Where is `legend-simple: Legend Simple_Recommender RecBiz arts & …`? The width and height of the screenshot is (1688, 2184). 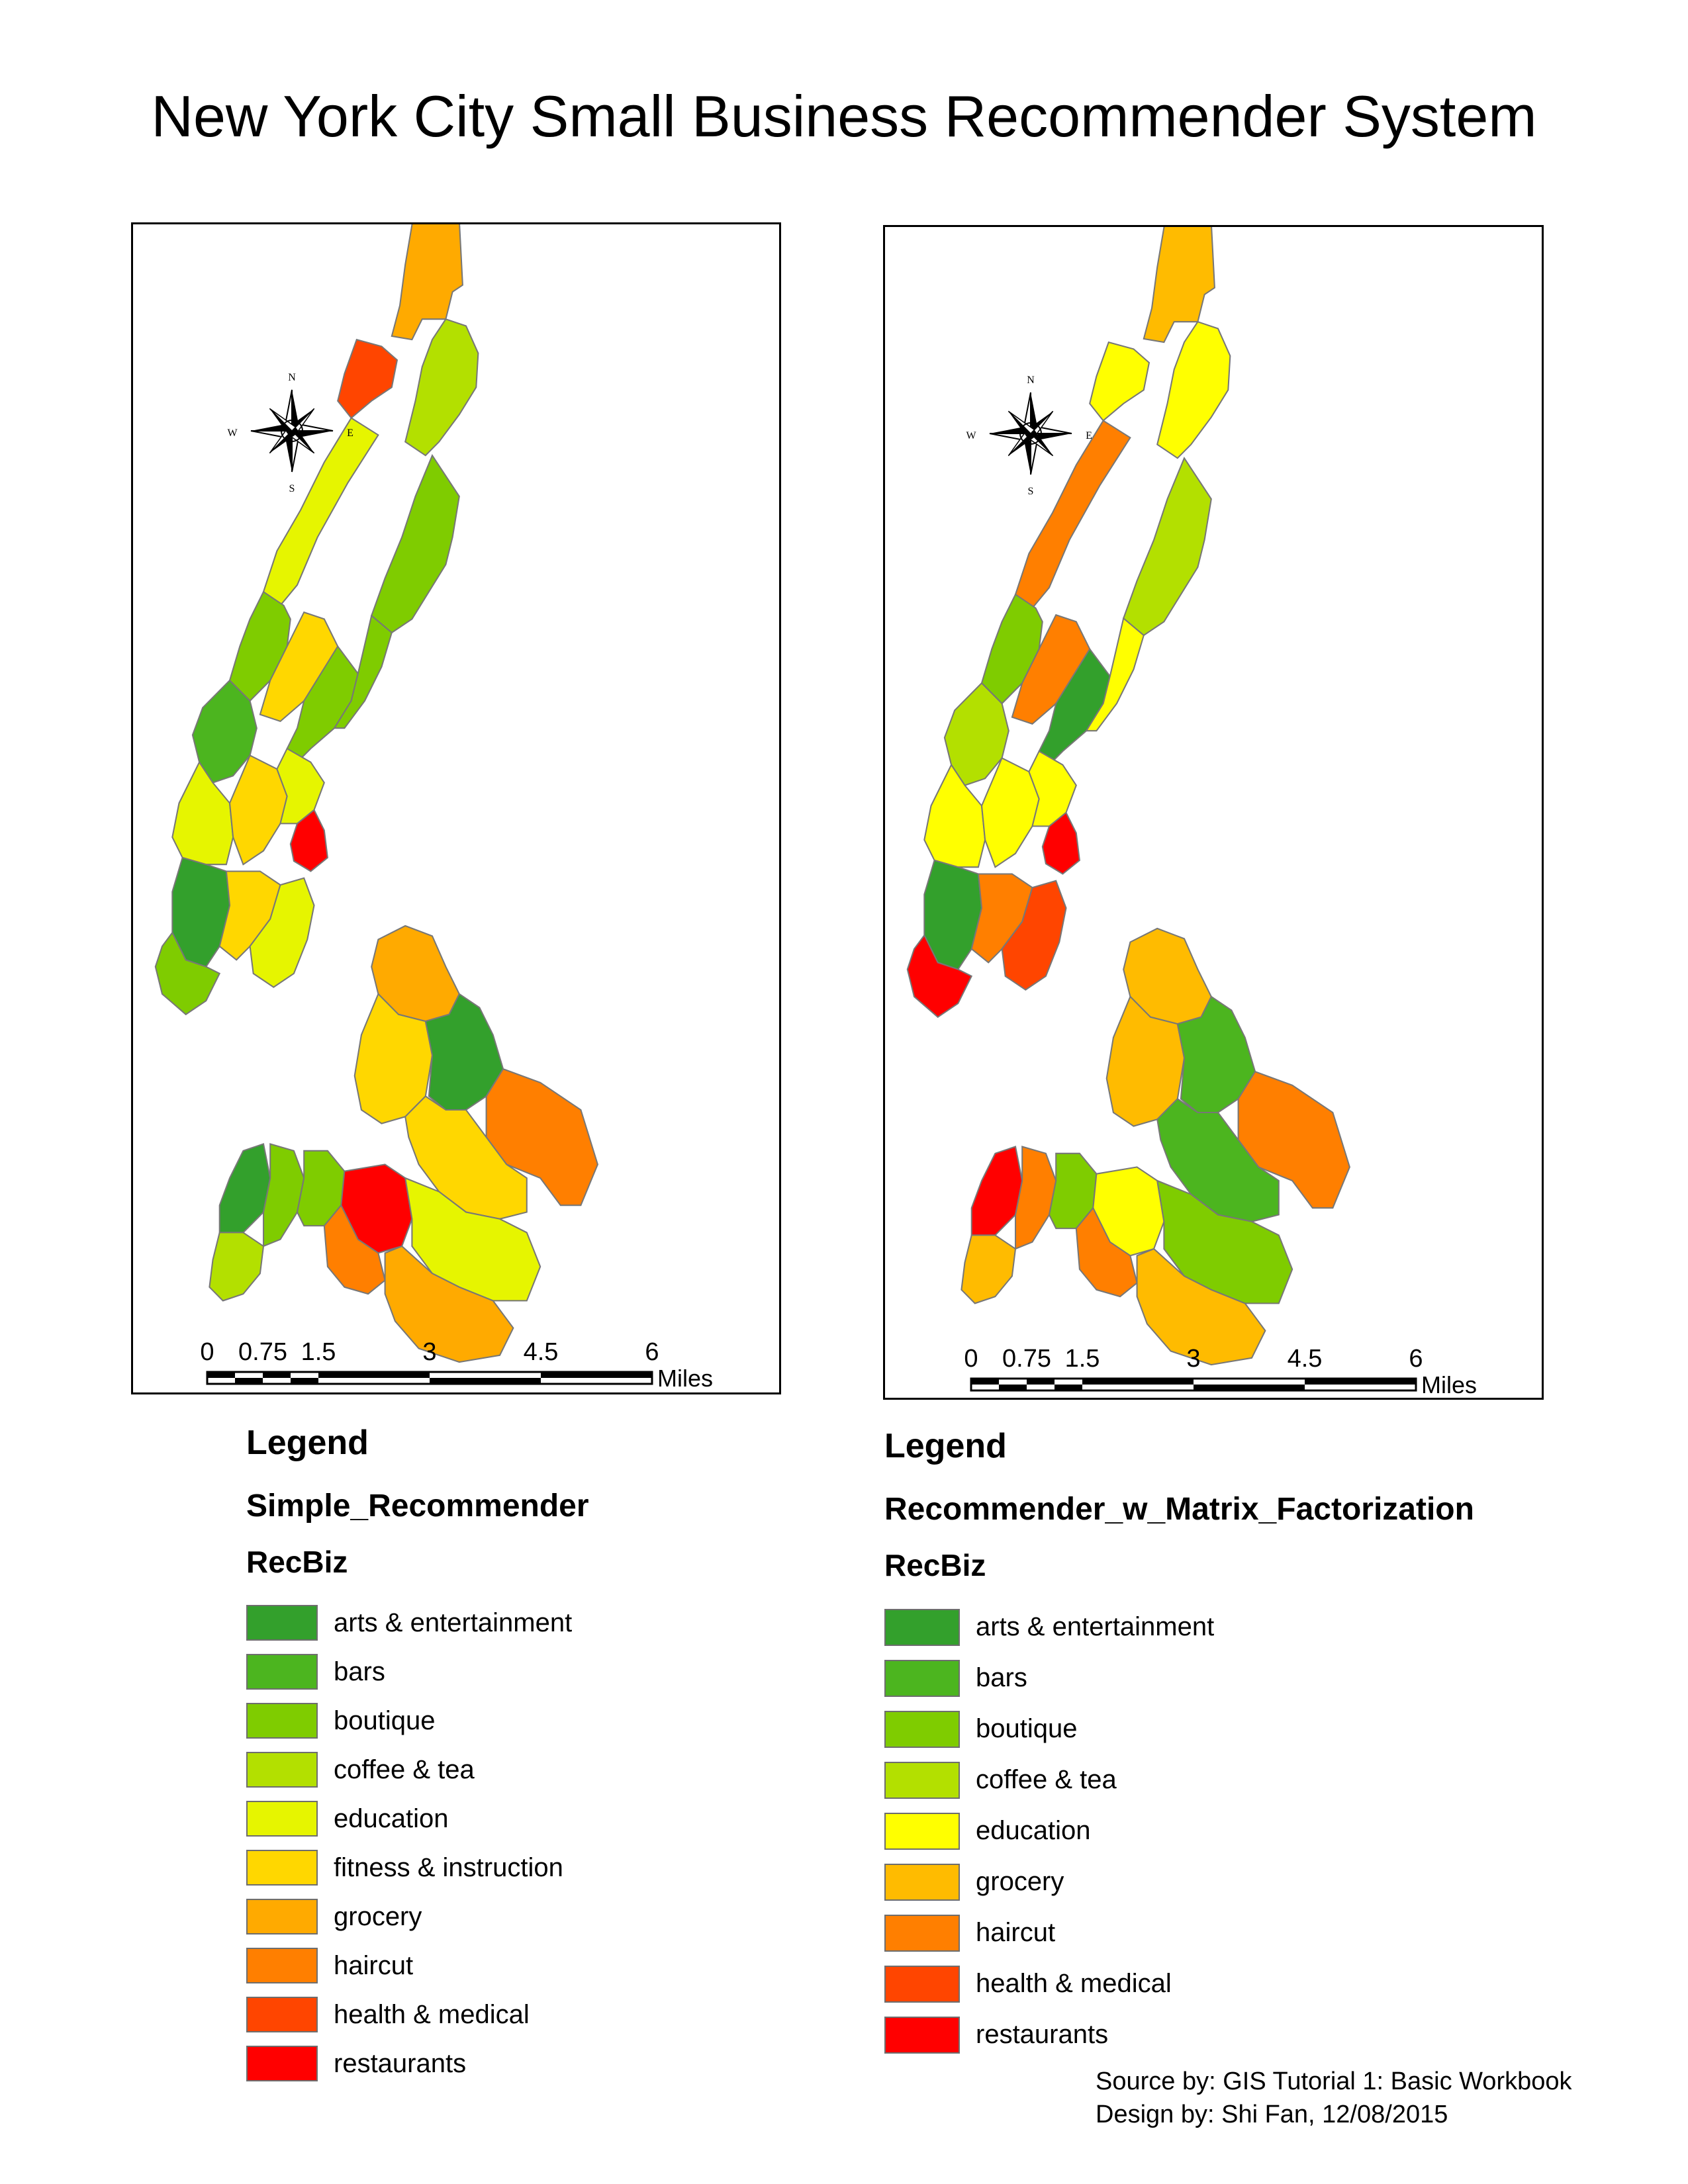 legend-simple: Legend Simple_Recommender RecBiz arts & … is located at coordinates (417, 1755).